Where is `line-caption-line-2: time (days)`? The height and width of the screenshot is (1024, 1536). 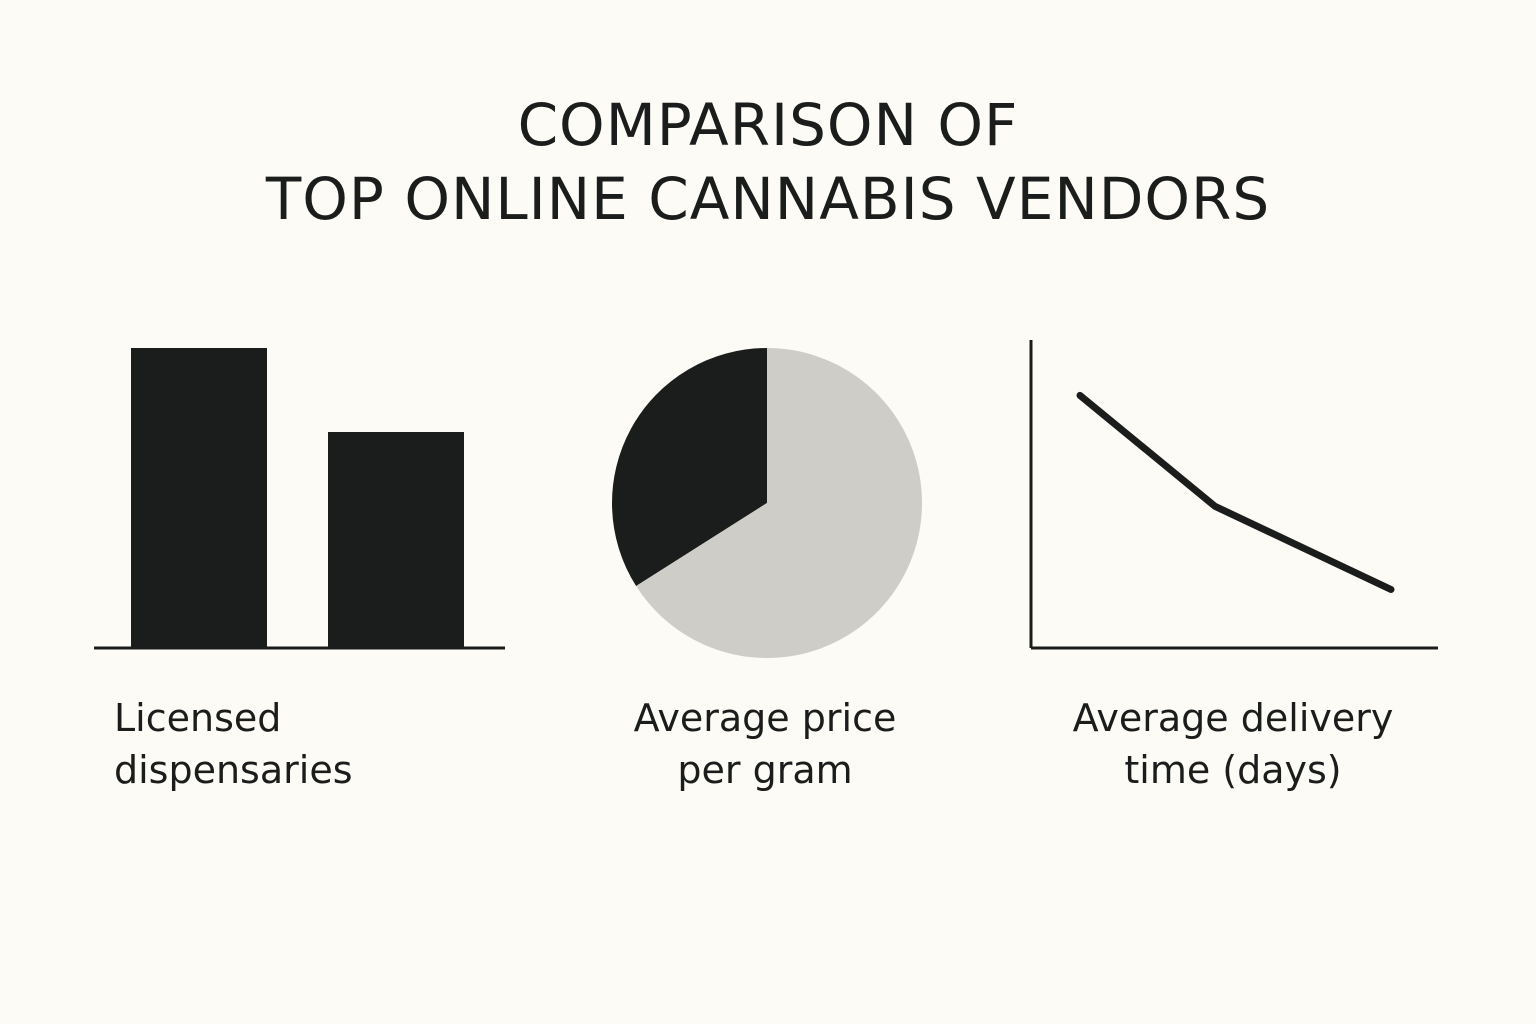 line-caption-line-2: time (days) is located at coordinates (1233, 770).